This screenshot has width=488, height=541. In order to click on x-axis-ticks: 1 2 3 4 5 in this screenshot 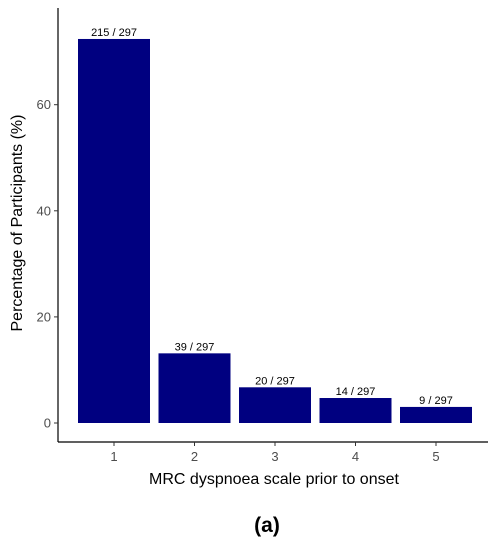, I will do `click(275, 453)`.